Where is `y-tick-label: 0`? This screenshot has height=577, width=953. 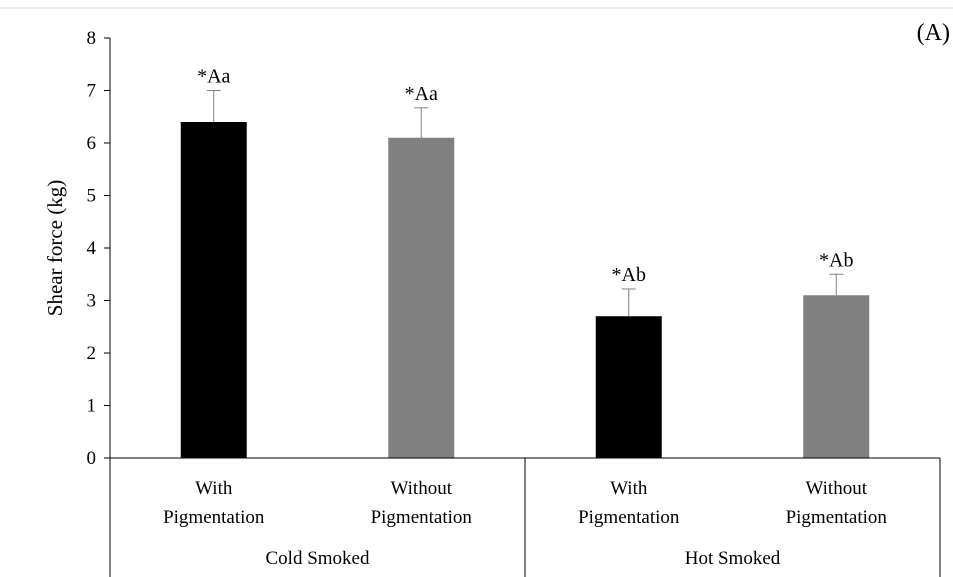
y-tick-label: 0 is located at coordinates (92, 458).